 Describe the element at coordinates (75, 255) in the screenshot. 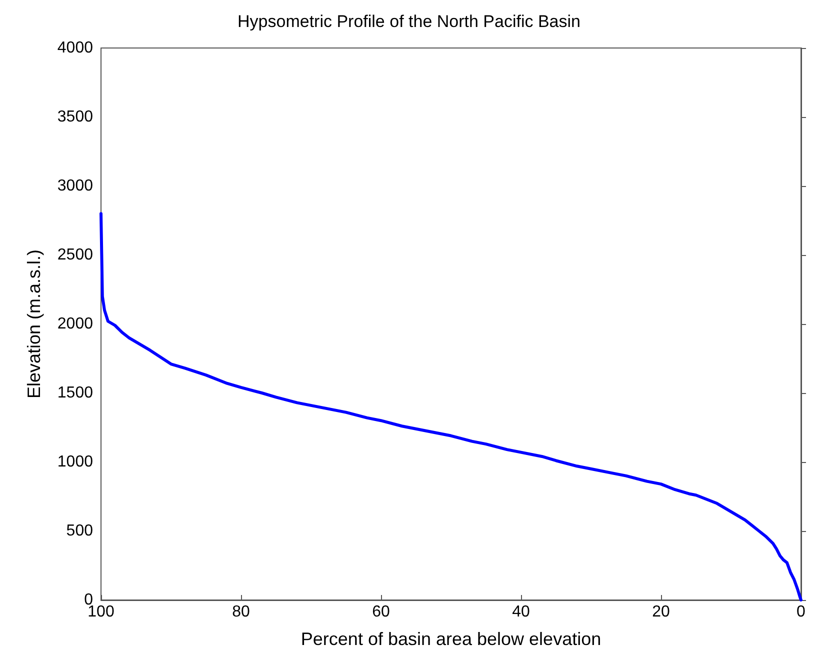

I see `y-tick-label: 2500` at that location.